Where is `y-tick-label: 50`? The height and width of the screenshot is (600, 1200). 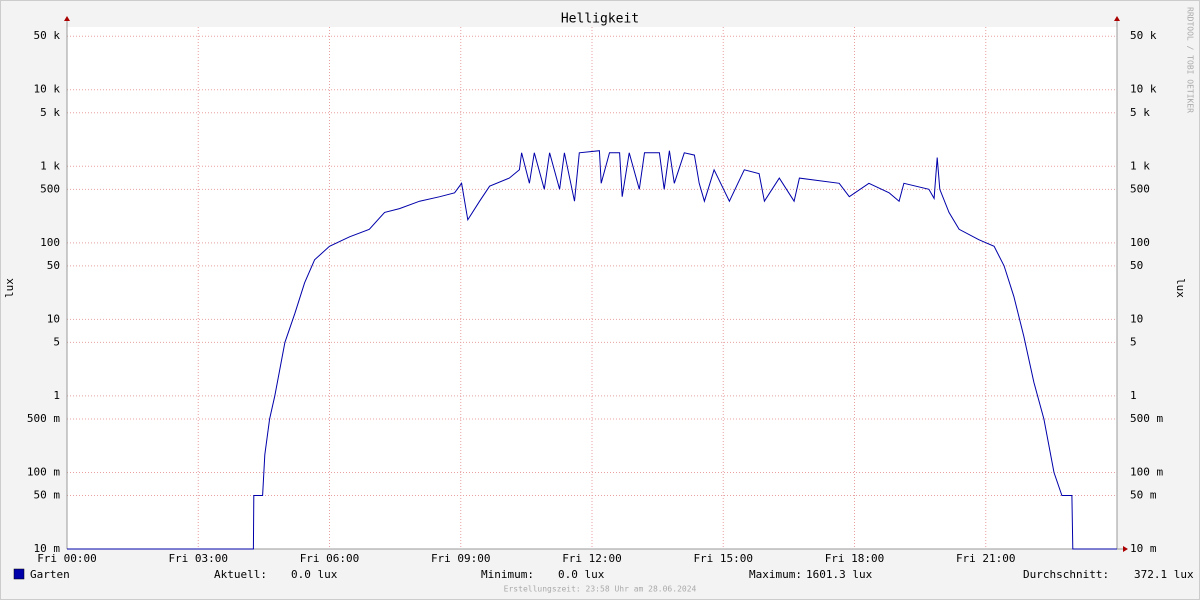 y-tick-label: 50 is located at coordinates (53, 265).